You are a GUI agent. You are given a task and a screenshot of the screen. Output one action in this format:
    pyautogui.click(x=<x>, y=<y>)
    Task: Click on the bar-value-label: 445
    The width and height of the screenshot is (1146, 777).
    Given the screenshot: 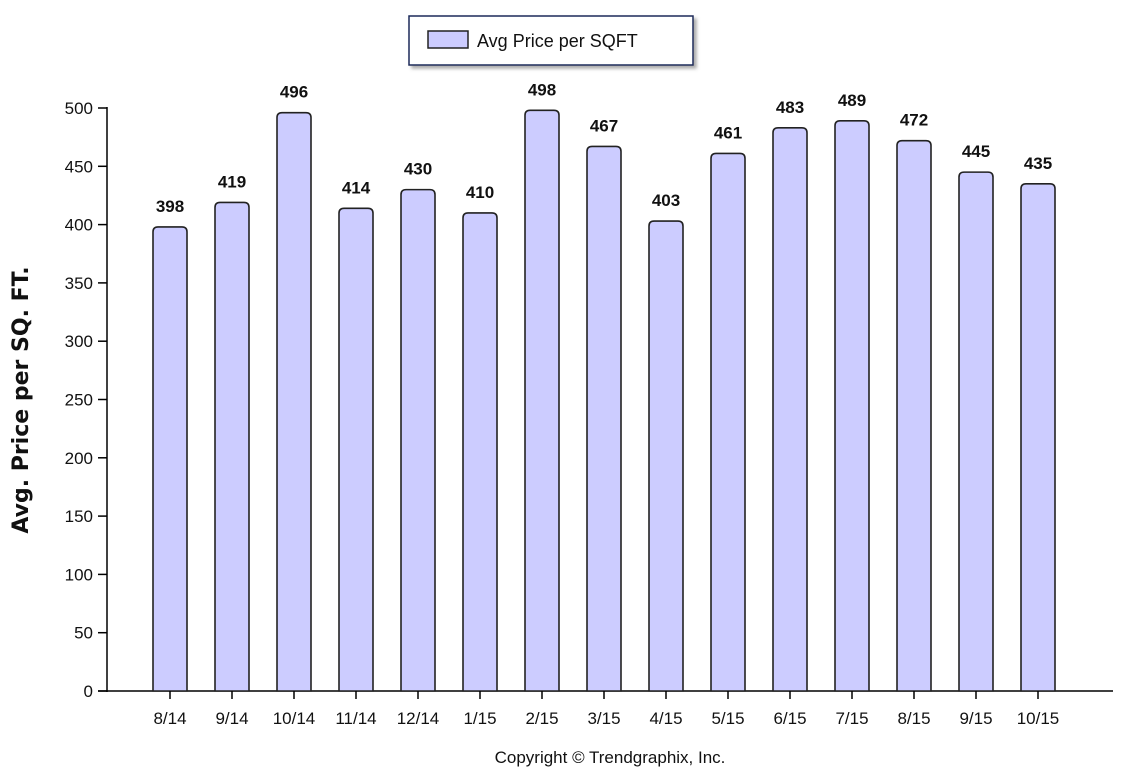 What is the action you would take?
    pyautogui.click(x=976, y=151)
    